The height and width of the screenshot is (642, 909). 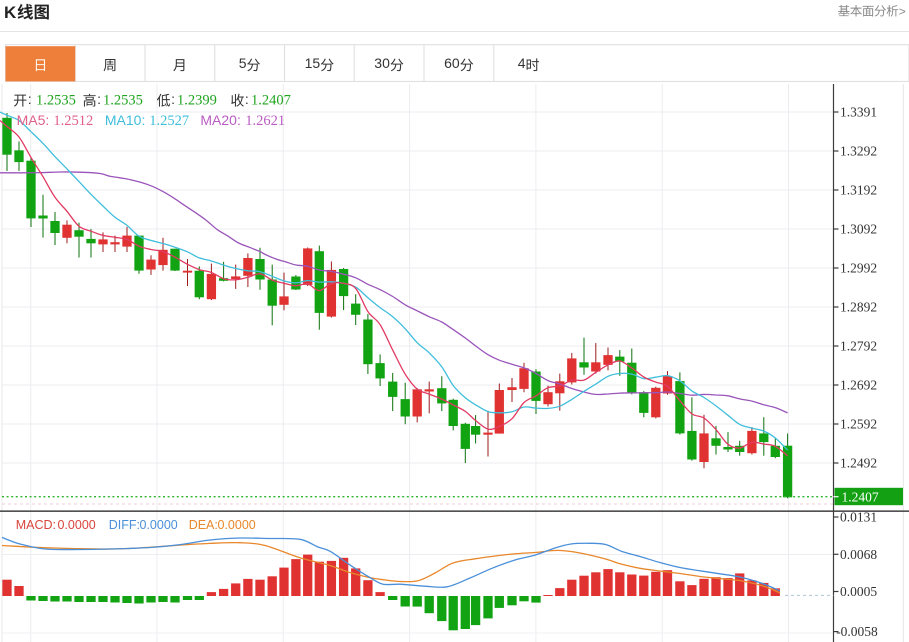 I want to click on svg-text: 1.2492, so click(x=858, y=463).